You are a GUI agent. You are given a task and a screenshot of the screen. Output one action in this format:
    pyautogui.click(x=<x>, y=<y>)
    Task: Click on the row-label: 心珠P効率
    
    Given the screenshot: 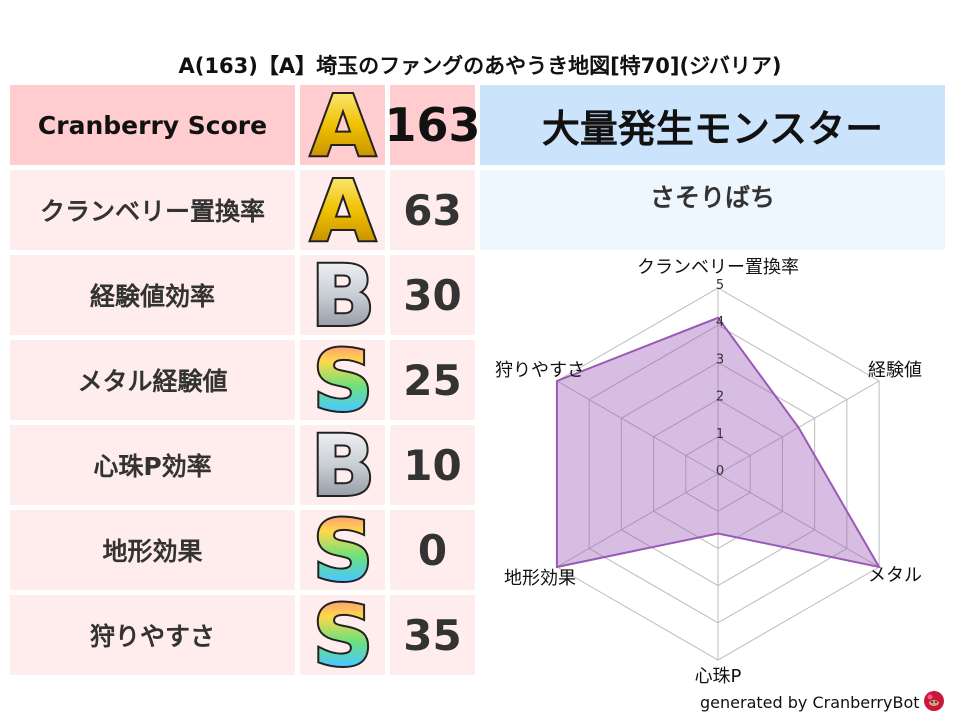 What is the action you would take?
    pyautogui.click(x=152, y=465)
    